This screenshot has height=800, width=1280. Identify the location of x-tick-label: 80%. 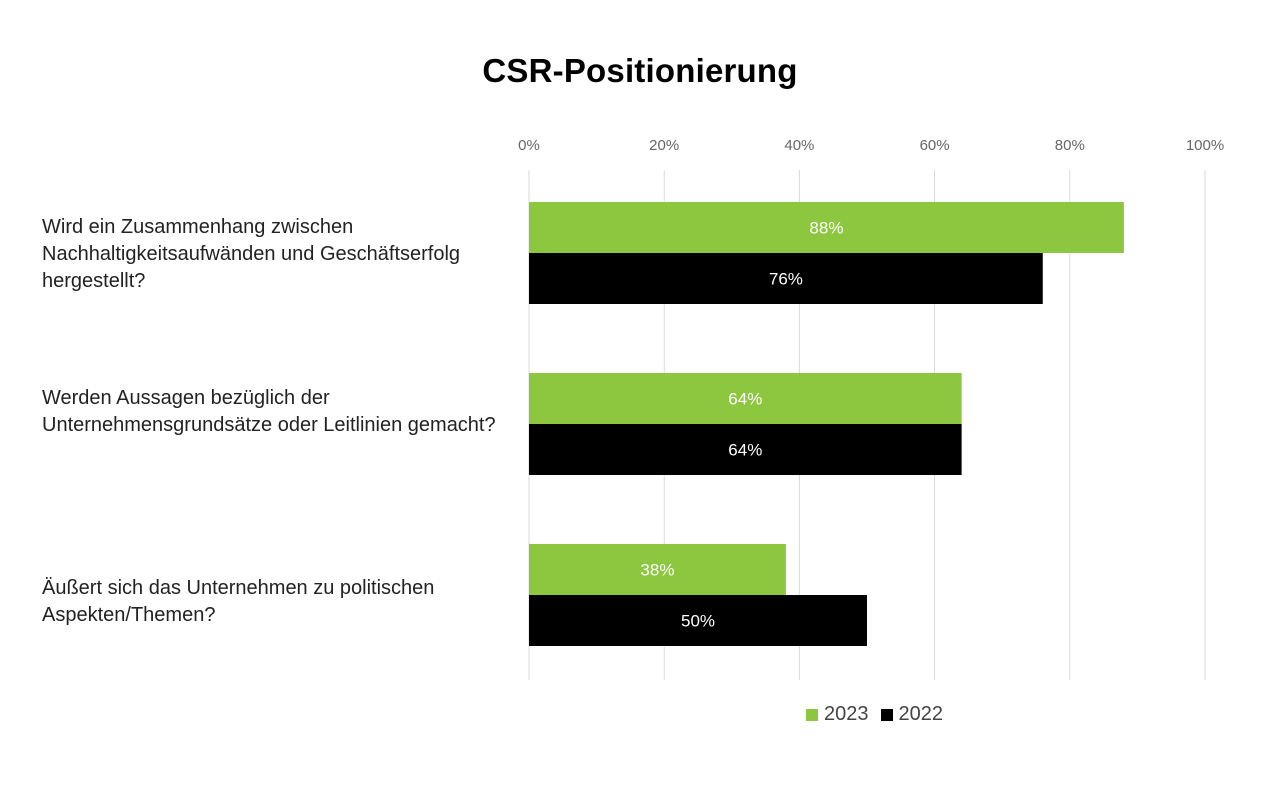
(1070, 145).